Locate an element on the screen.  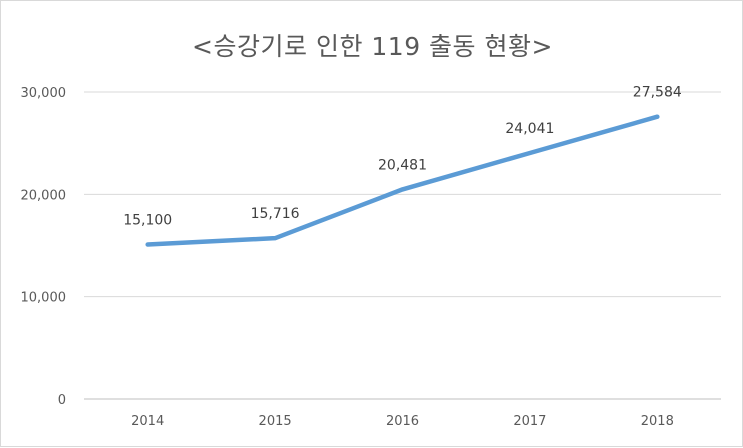
x-tick-label: 2014 is located at coordinates (147, 421).